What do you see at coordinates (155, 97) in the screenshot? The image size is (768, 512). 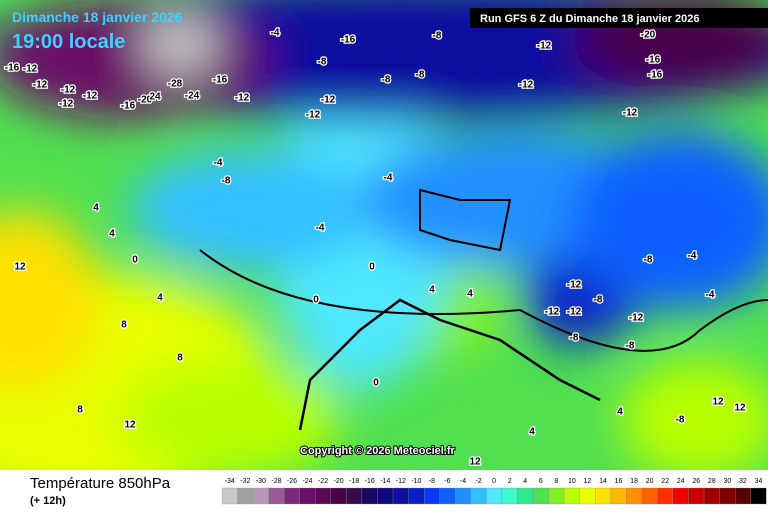 I see `isotherm-label: 24` at bounding box center [155, 97].